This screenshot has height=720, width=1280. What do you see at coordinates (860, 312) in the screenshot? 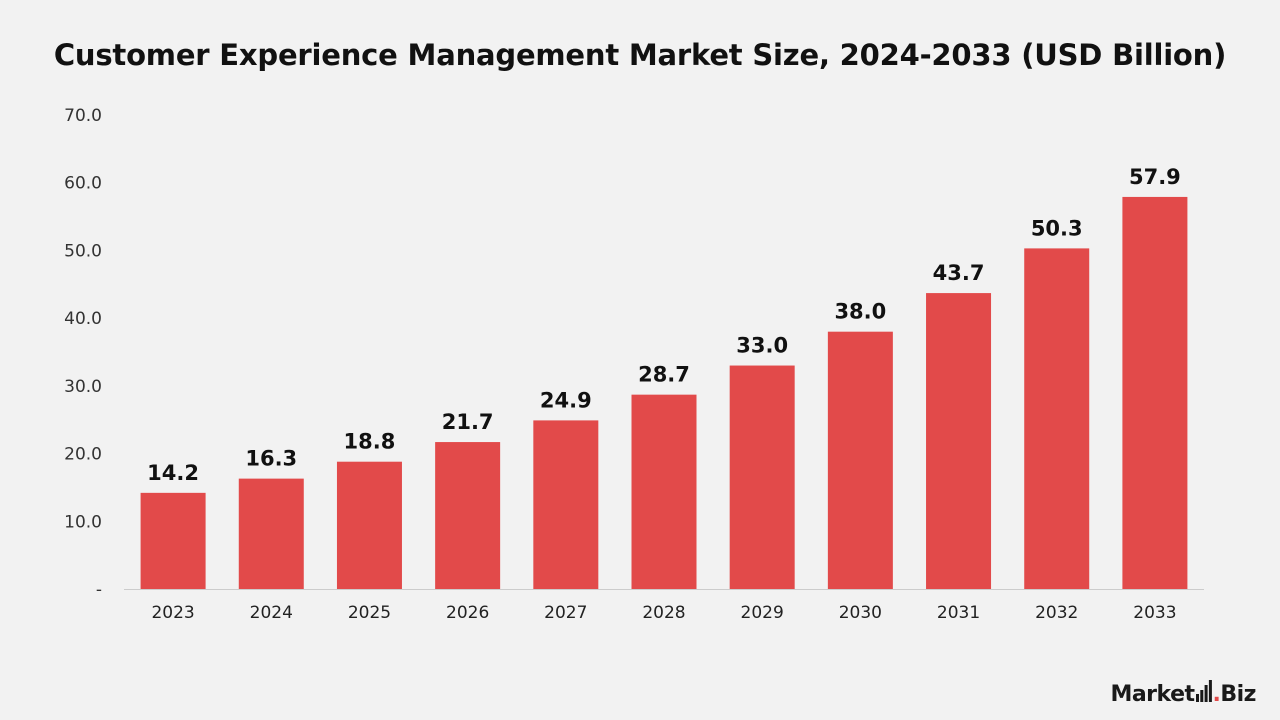
I see `data-label-2030: 38.0` at bounding box center [860, 312].